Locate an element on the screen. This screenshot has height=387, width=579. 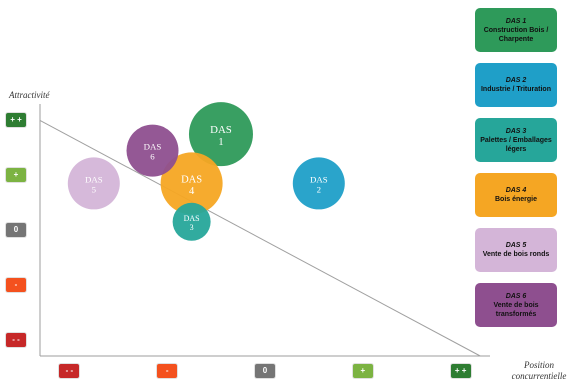
x-tick-label: + + is located at coordinates (460, 371).